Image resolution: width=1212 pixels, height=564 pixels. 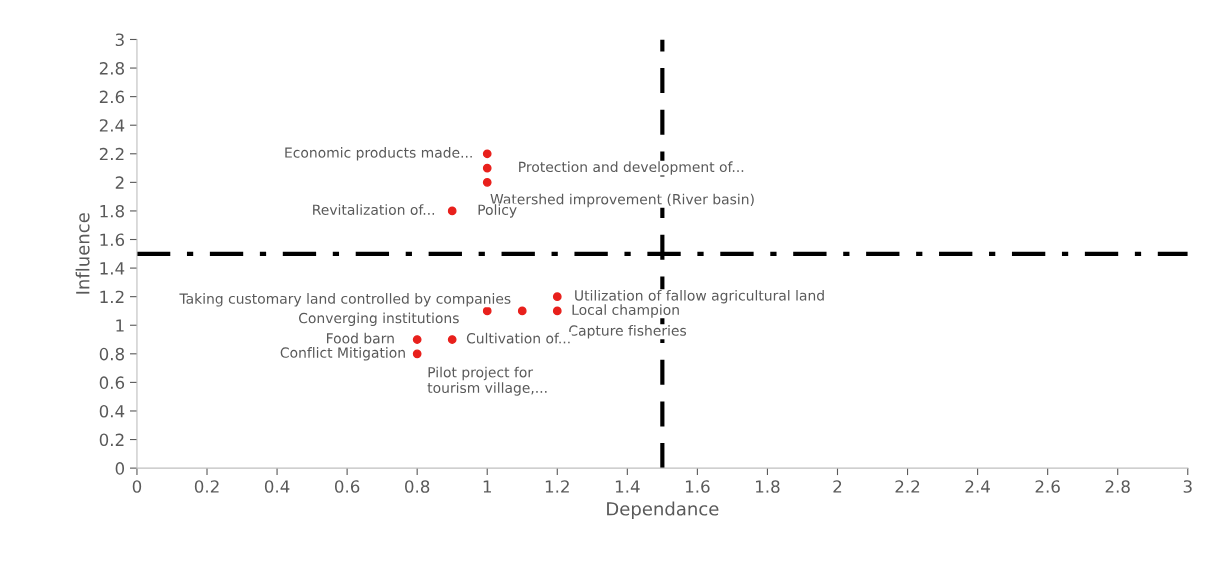 I want to click on y-tick-label: 2.4, so click(x=112, y=125).